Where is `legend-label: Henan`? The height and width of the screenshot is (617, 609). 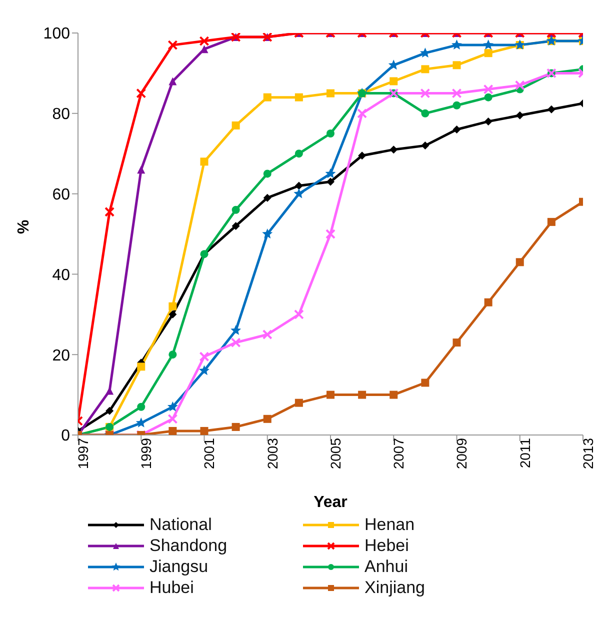
legend-label: Henan is located at coordinates (389, 525).